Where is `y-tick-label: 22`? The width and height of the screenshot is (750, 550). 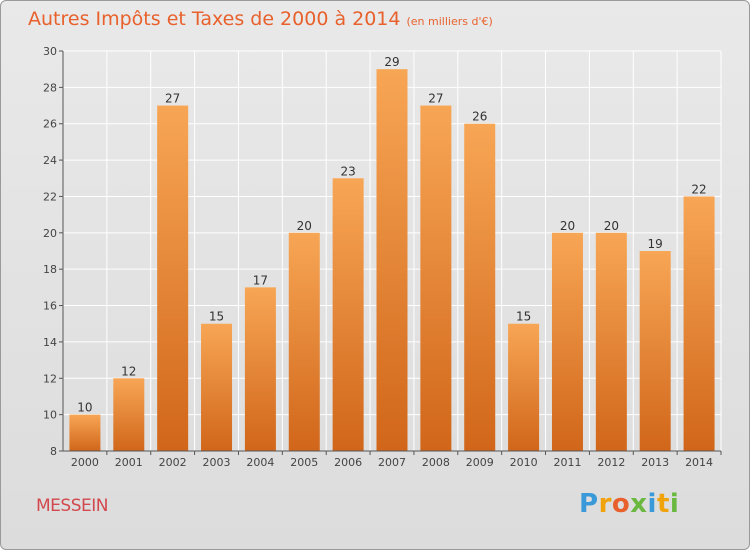
y-tick-label: 22 is located at coordinates (50, 196).